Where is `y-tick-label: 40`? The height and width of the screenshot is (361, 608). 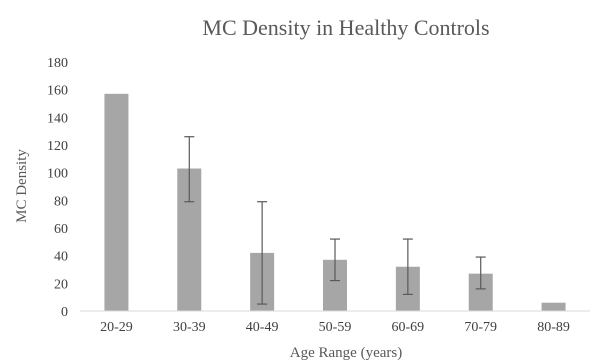
y-tick-label: 40 is located at coordinates (61, 257).